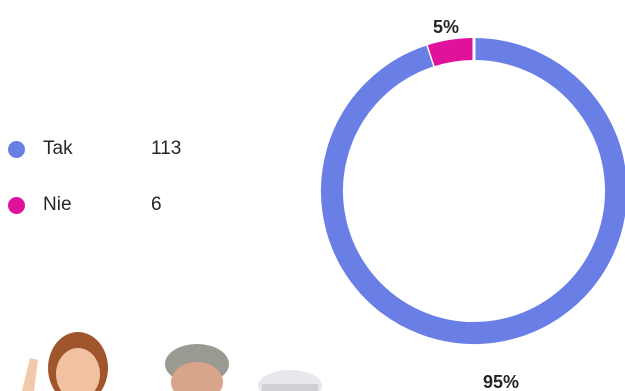 The image size is (625, 391). I want to click on people-photo, so click(172, 361).